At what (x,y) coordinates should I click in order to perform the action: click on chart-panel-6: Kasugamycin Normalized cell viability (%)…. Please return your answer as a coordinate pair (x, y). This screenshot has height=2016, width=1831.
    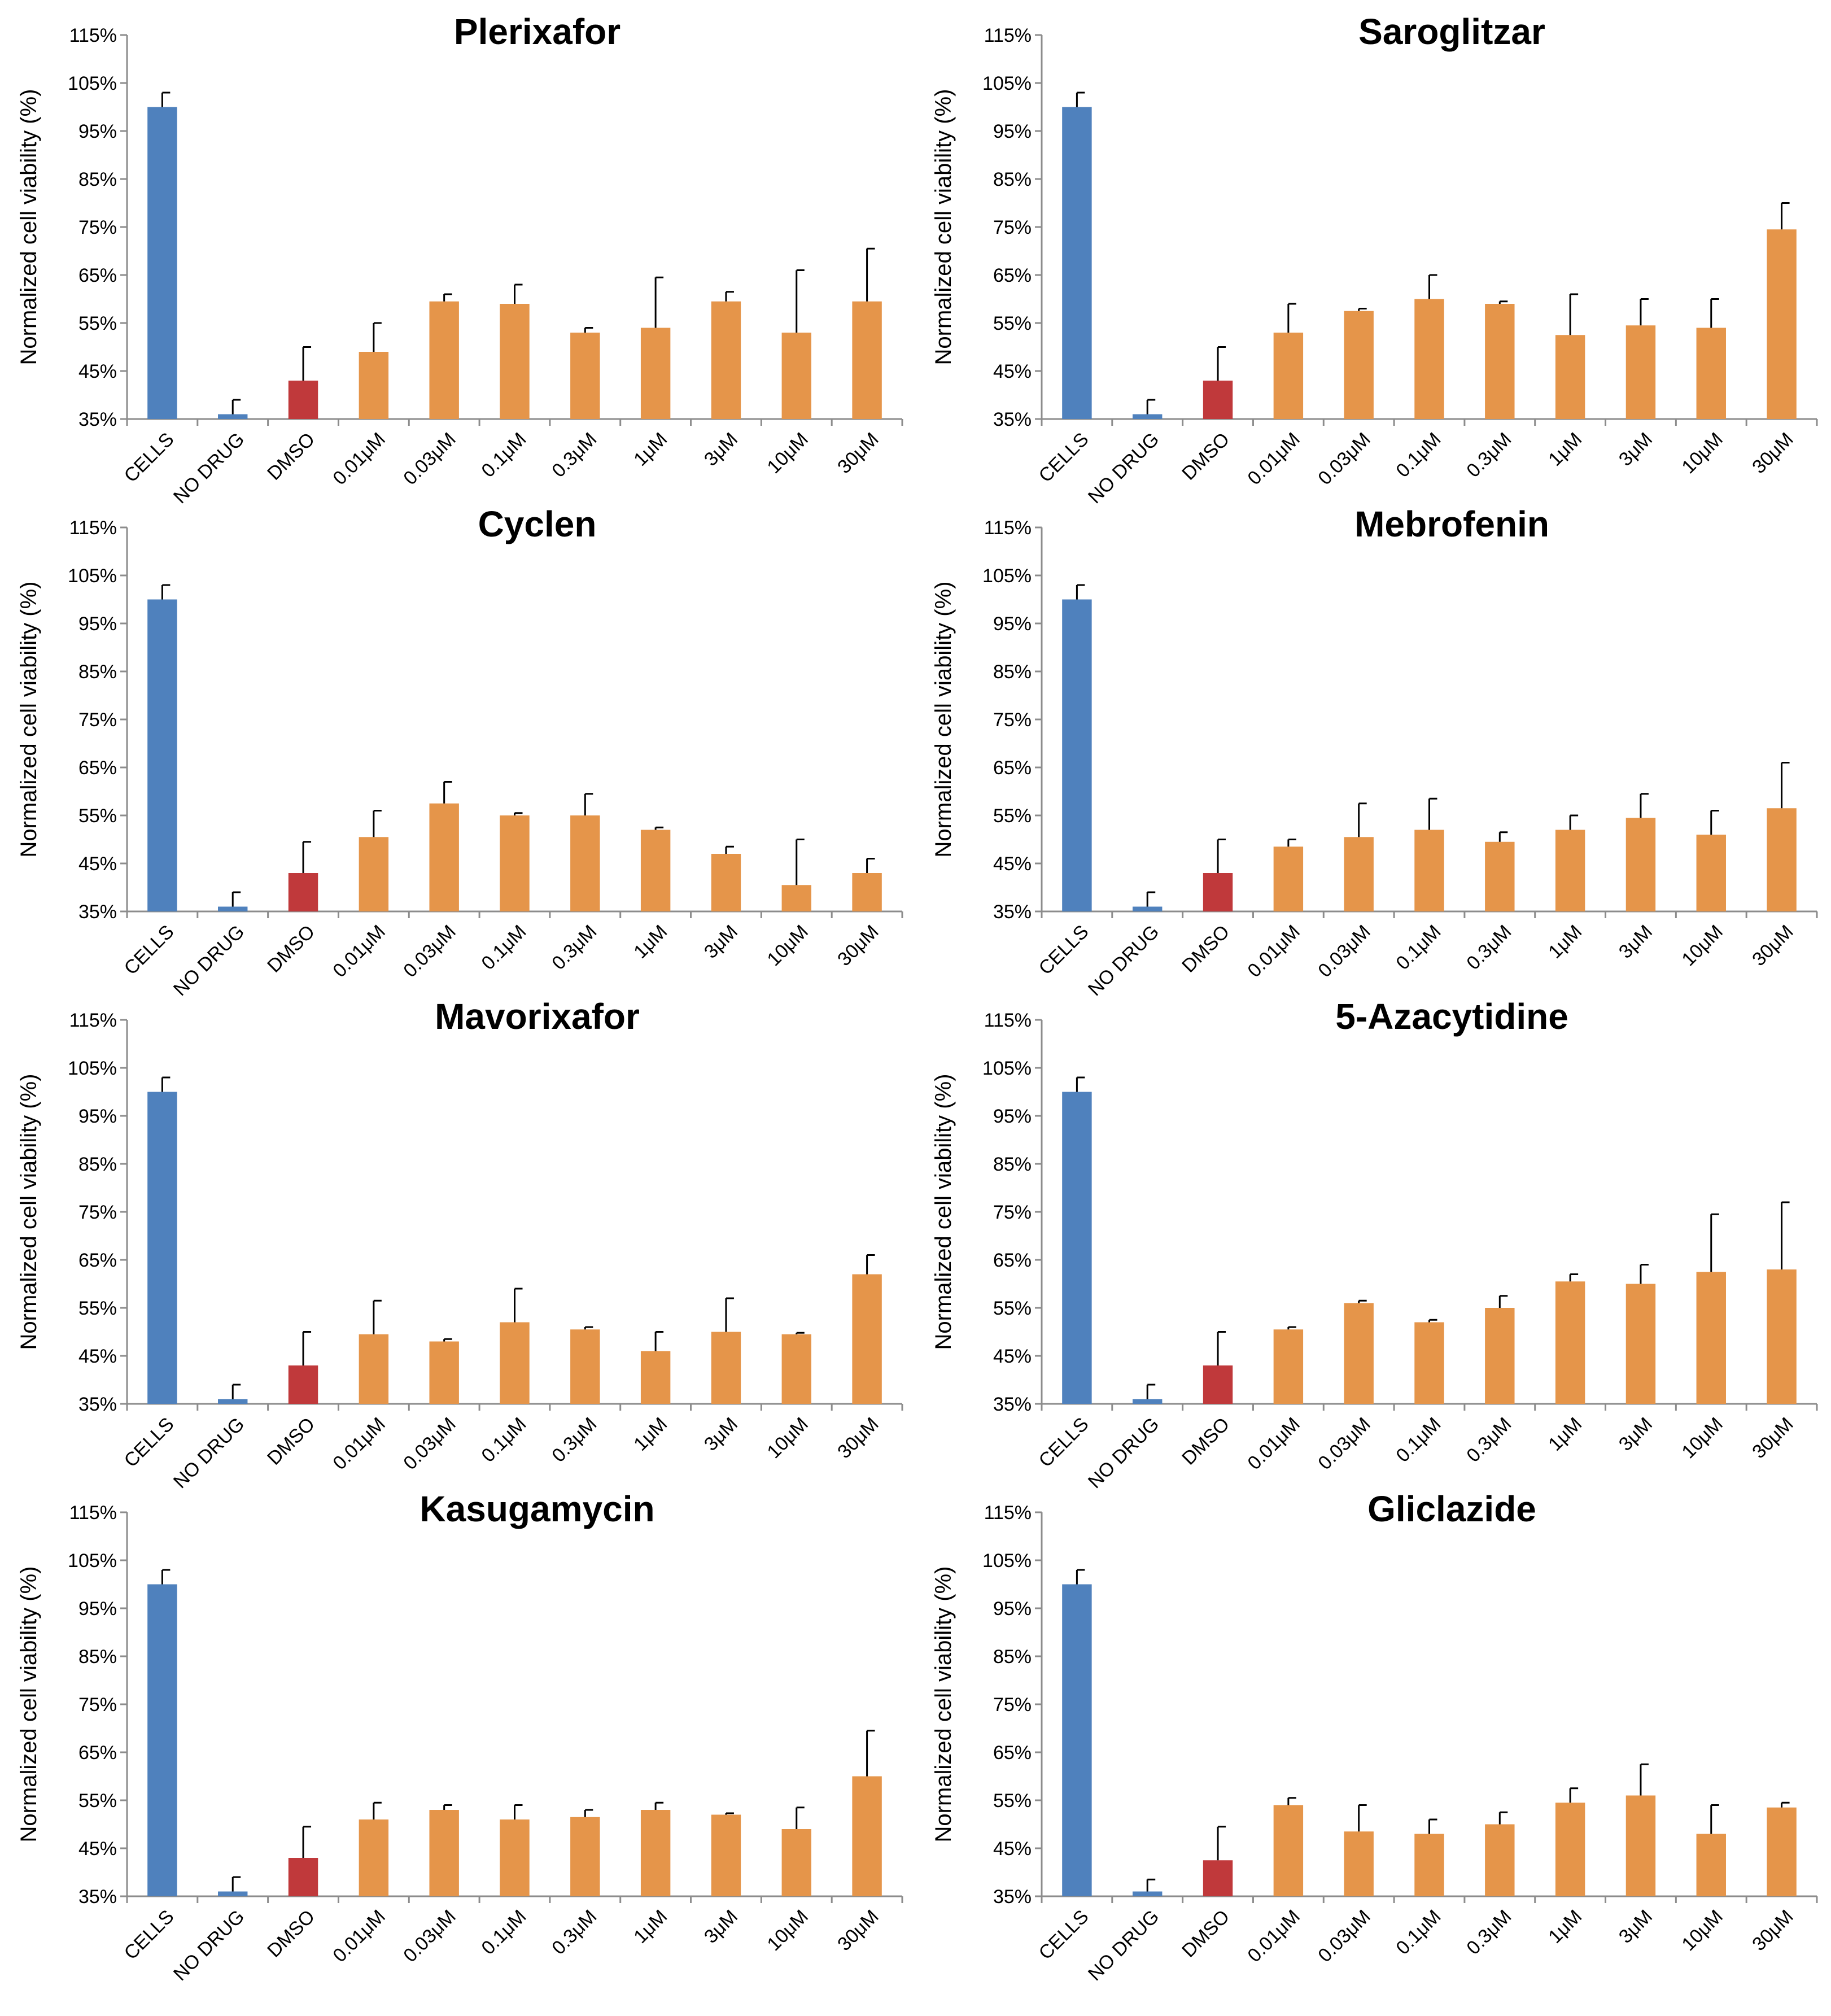
    Looking at the image, I should click on (459, 1737).